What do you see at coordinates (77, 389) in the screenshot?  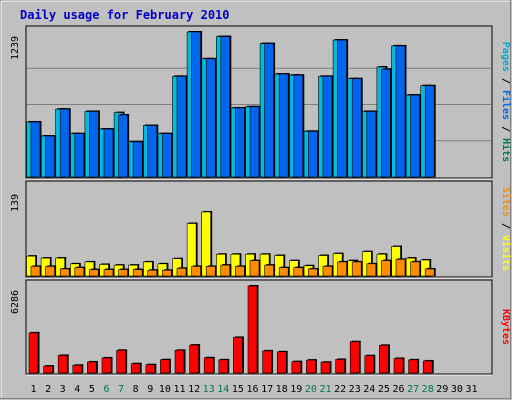 I see `x-tick-label-day-4: 4` at bounding box center [77, 389].